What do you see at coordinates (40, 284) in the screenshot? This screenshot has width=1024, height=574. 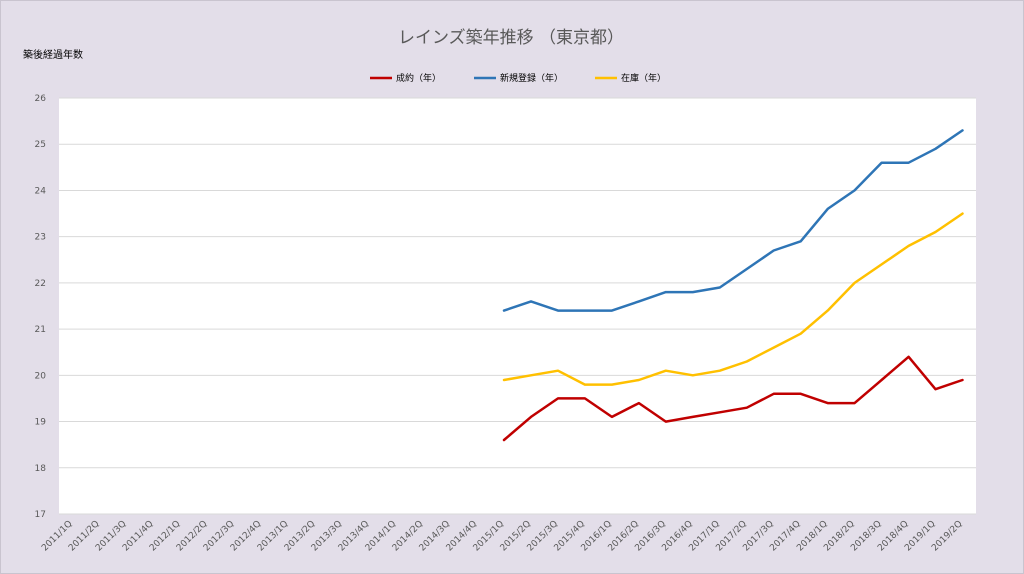 I see `y-tick-label: 22` at bounding box center [40, 284].